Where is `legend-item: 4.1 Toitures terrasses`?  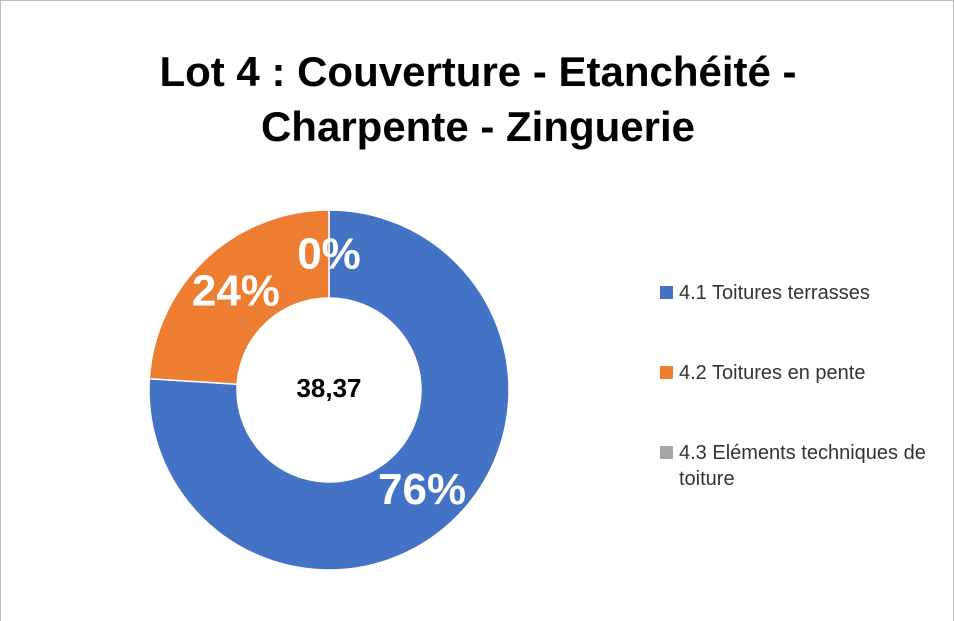
legend-item: 4.1 Toitures terrasses is located at coordinates (800, 320).